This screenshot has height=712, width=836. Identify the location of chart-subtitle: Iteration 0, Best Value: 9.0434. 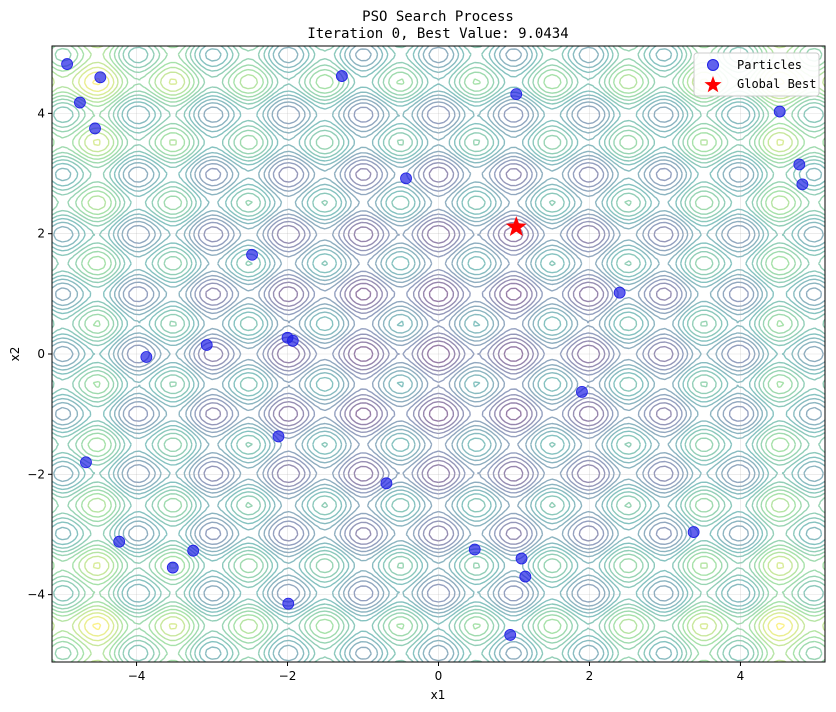
(437, 34).